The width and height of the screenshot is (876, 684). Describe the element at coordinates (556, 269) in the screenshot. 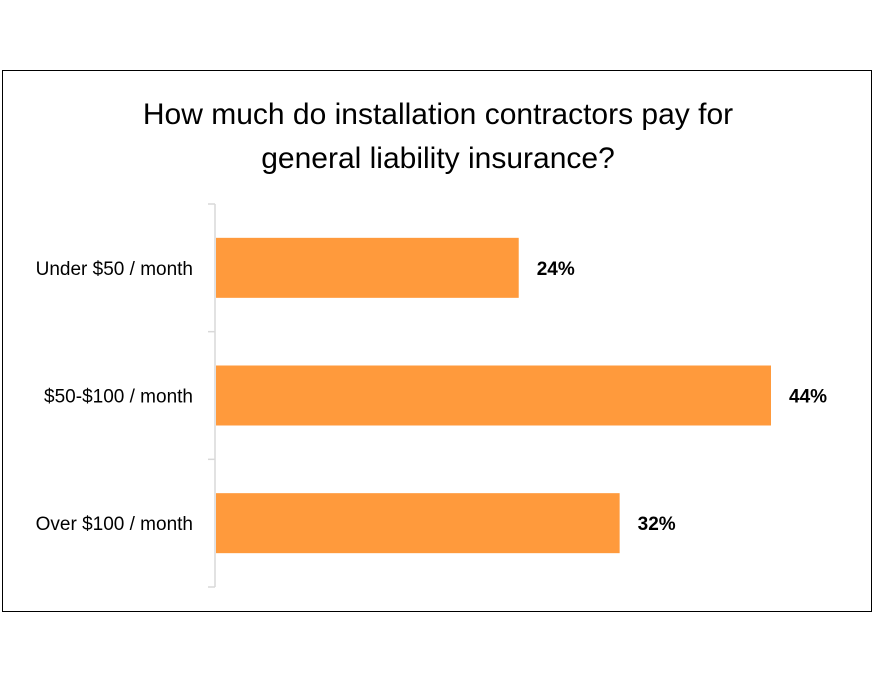

I see `data-label: 24%` at that location.